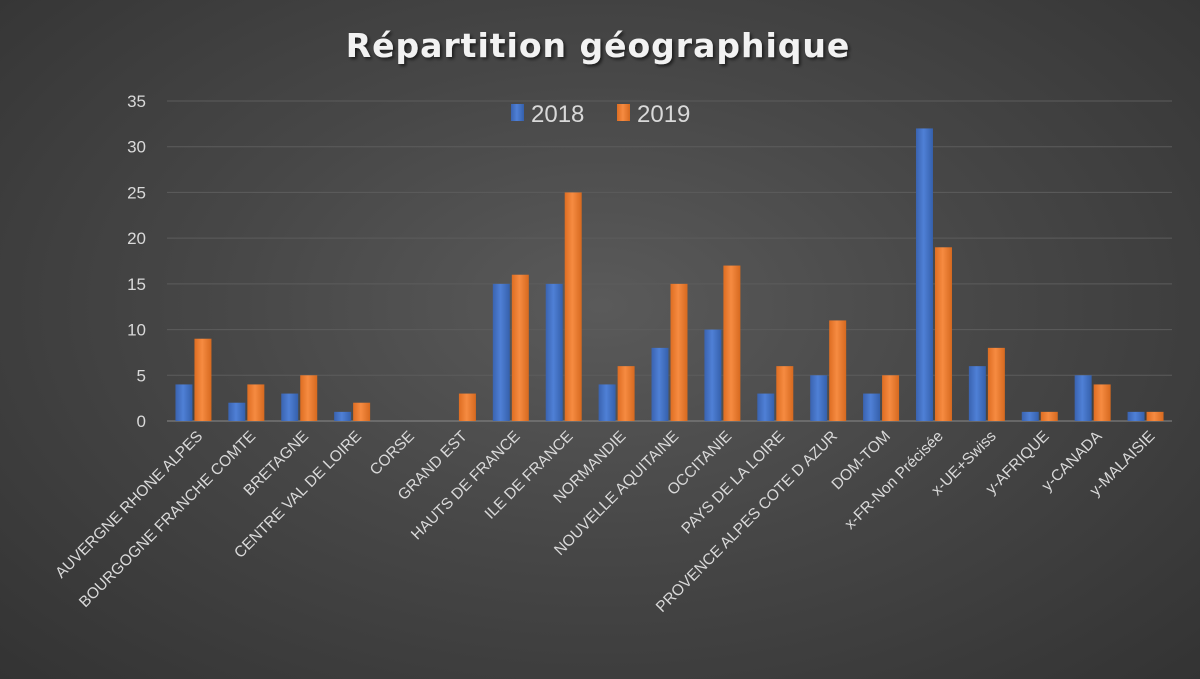  I want to click on chart-title: Répartition géographique, so click(598, 45).